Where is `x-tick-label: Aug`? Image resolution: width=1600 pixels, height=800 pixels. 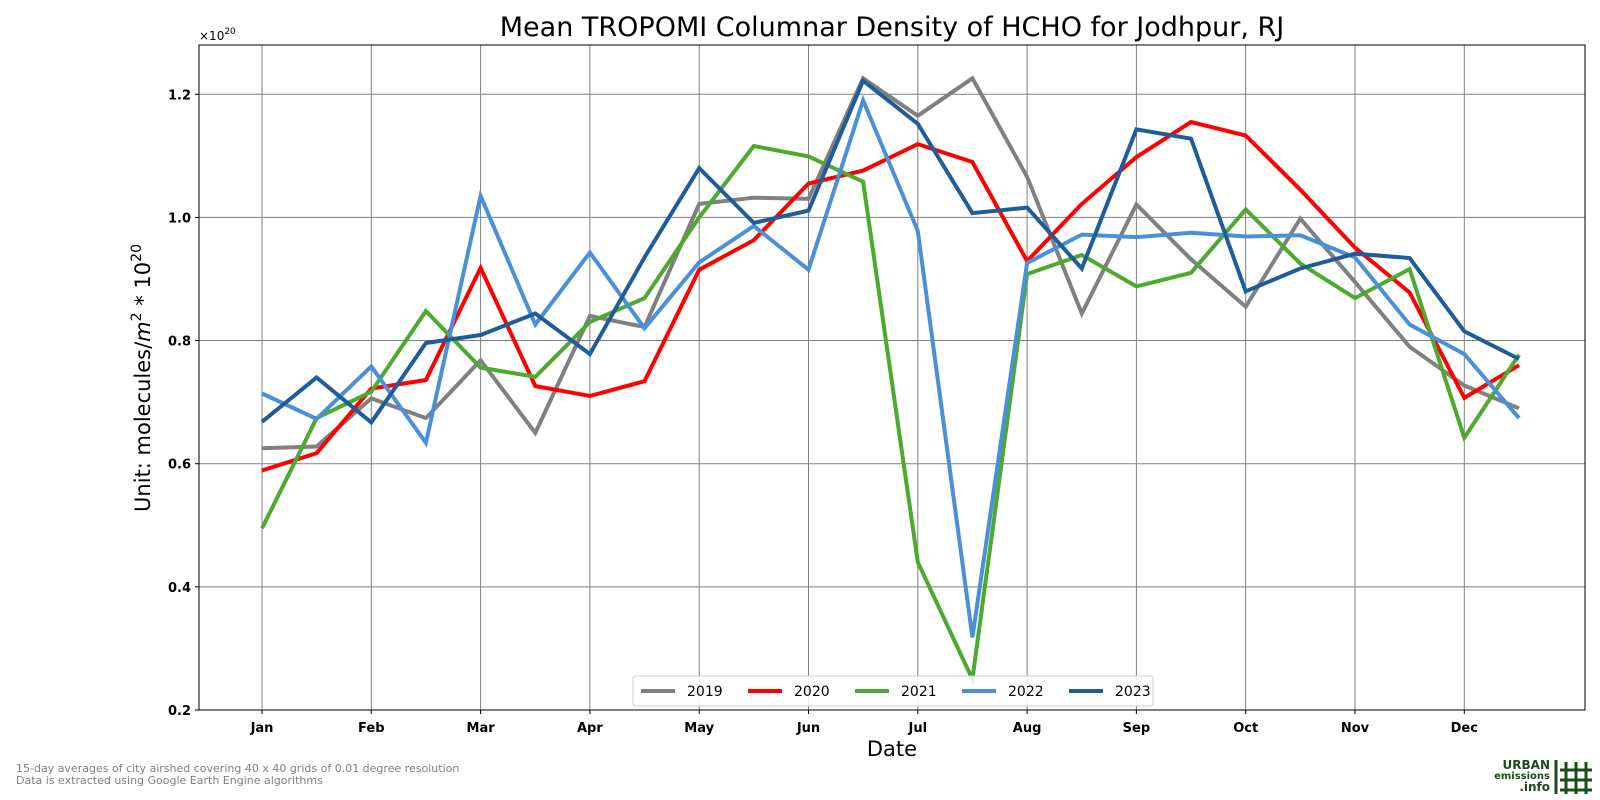
x-tick-label: Aug is located at coordinates (1027, 728).